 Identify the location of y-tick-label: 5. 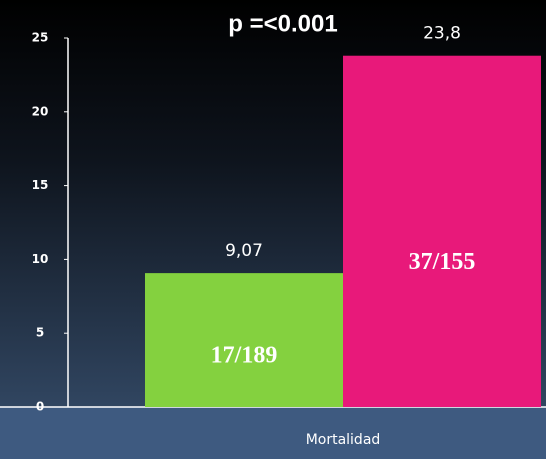
(40, 333).